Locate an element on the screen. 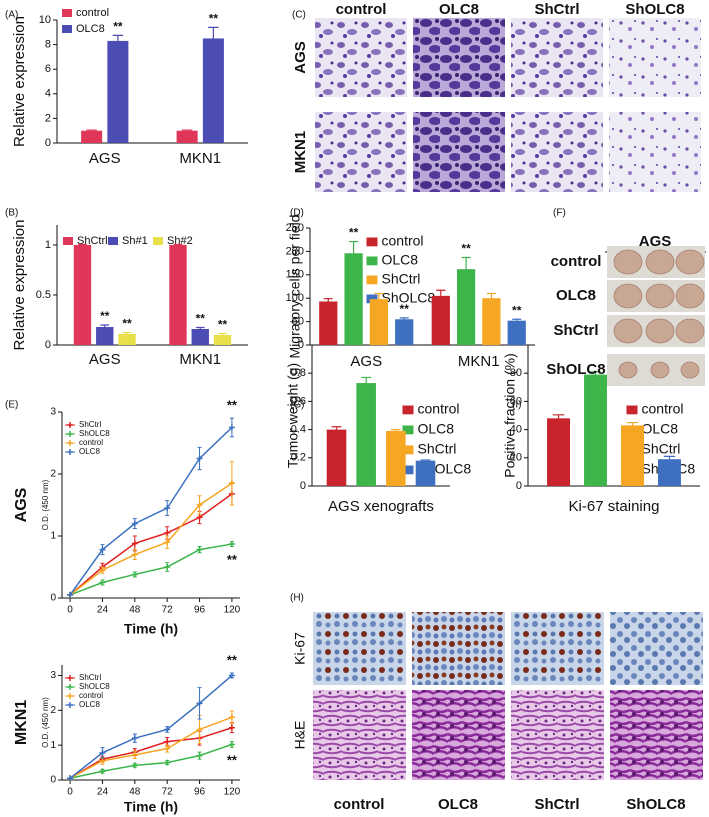  legend-label: Sh#2 is located at coordinates (180, 241).